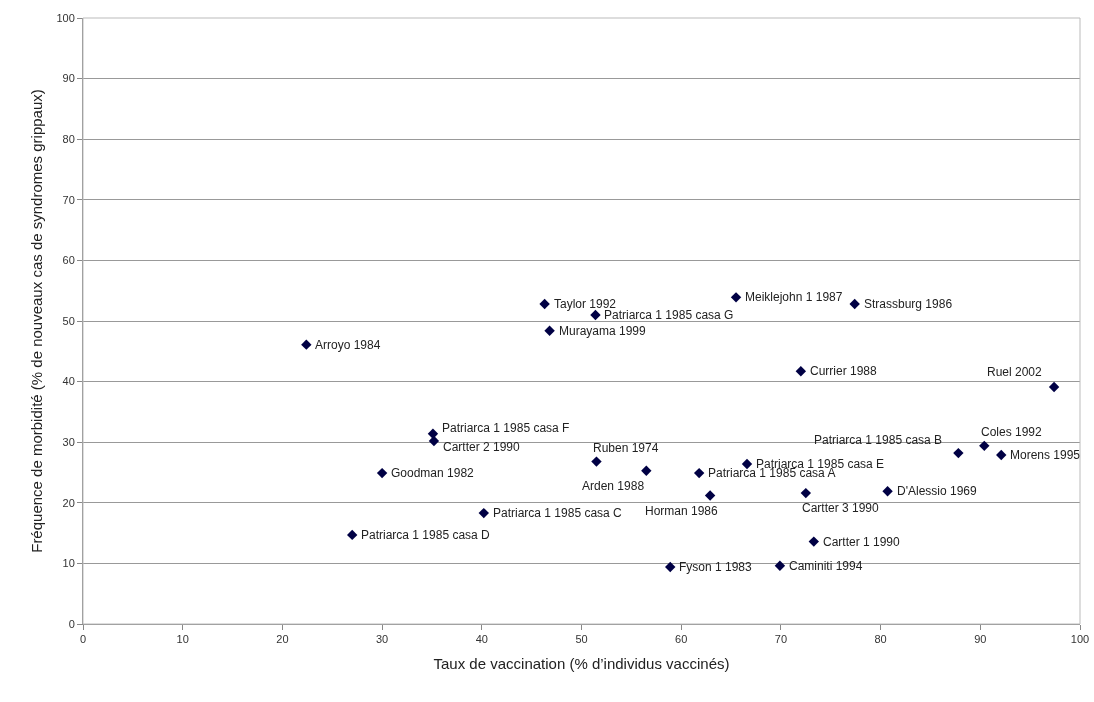 The height and width of the screenshot is (702, 1094). I want to click on x-axis-title: Taux de vaccination (% d’individus vaccinés), so click(581, 664).